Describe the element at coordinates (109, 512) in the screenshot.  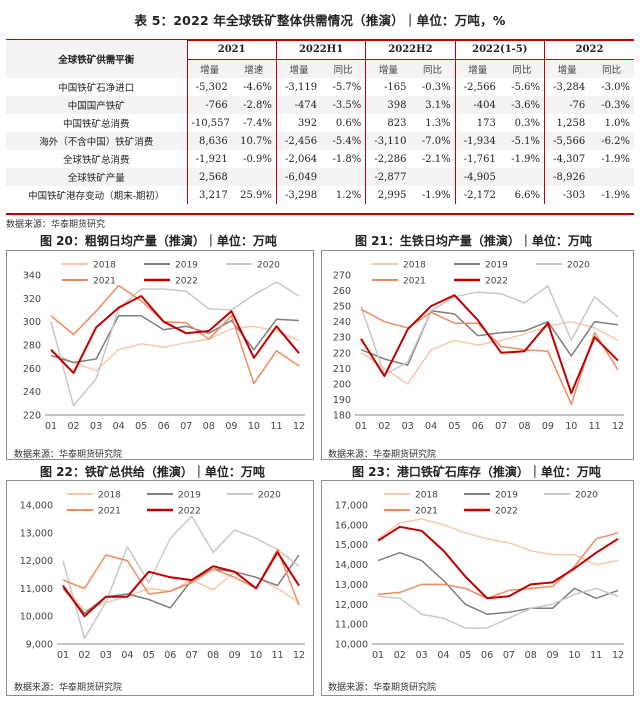
I see `legend-label: 2021` at that location.